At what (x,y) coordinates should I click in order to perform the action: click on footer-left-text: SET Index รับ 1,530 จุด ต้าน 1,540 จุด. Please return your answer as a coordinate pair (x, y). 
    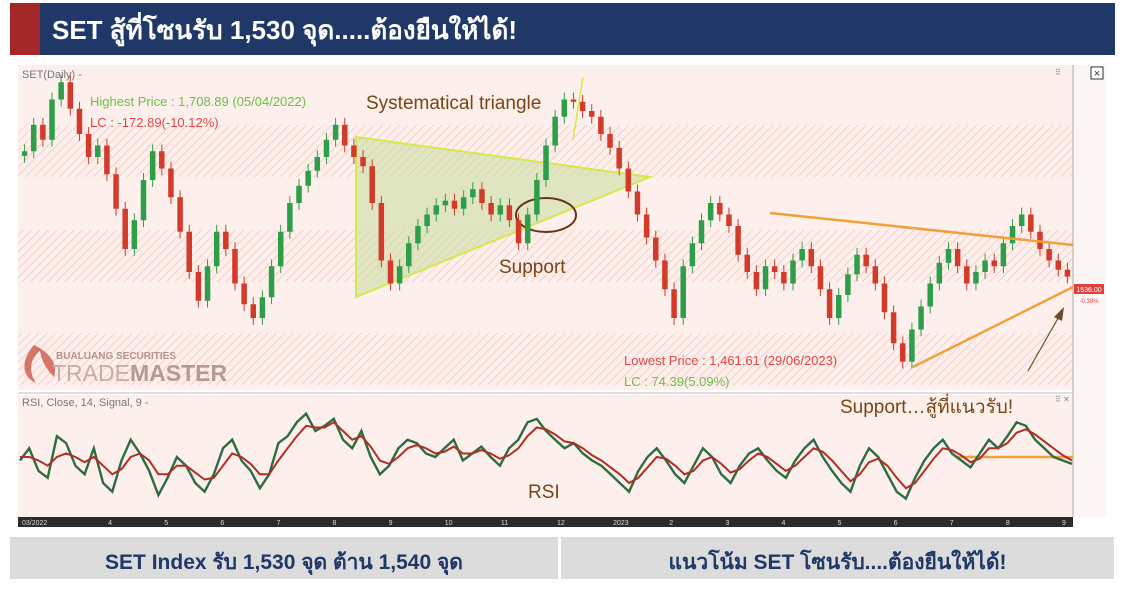
    Looking at the image, I should click on (284, 562).